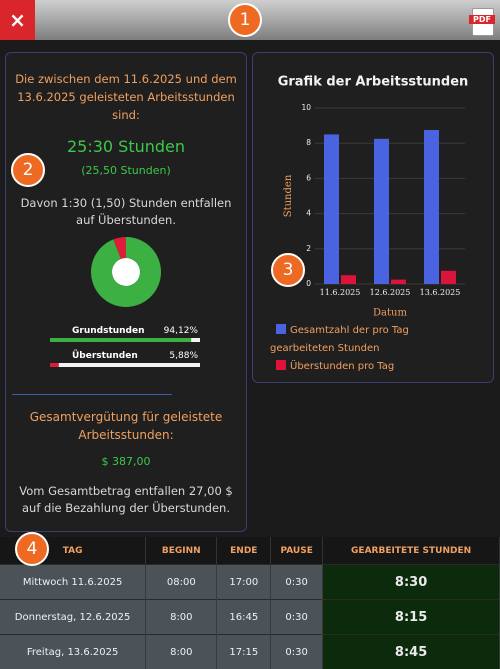 The image size is (500, 669). What do you see at coordinates (308, 248) in the screenshot?
I see `y-tick-label: 2` at bounding box center [308, 248].